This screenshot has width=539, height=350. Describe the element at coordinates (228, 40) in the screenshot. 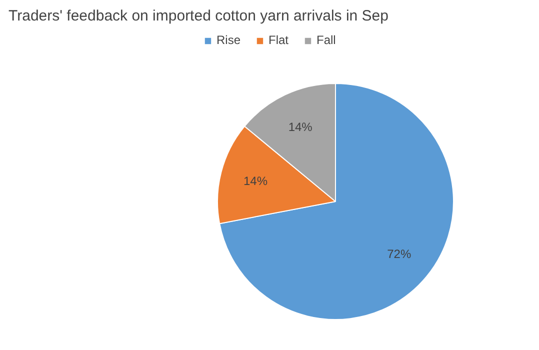

I see `legend-label: Rise` at that location.